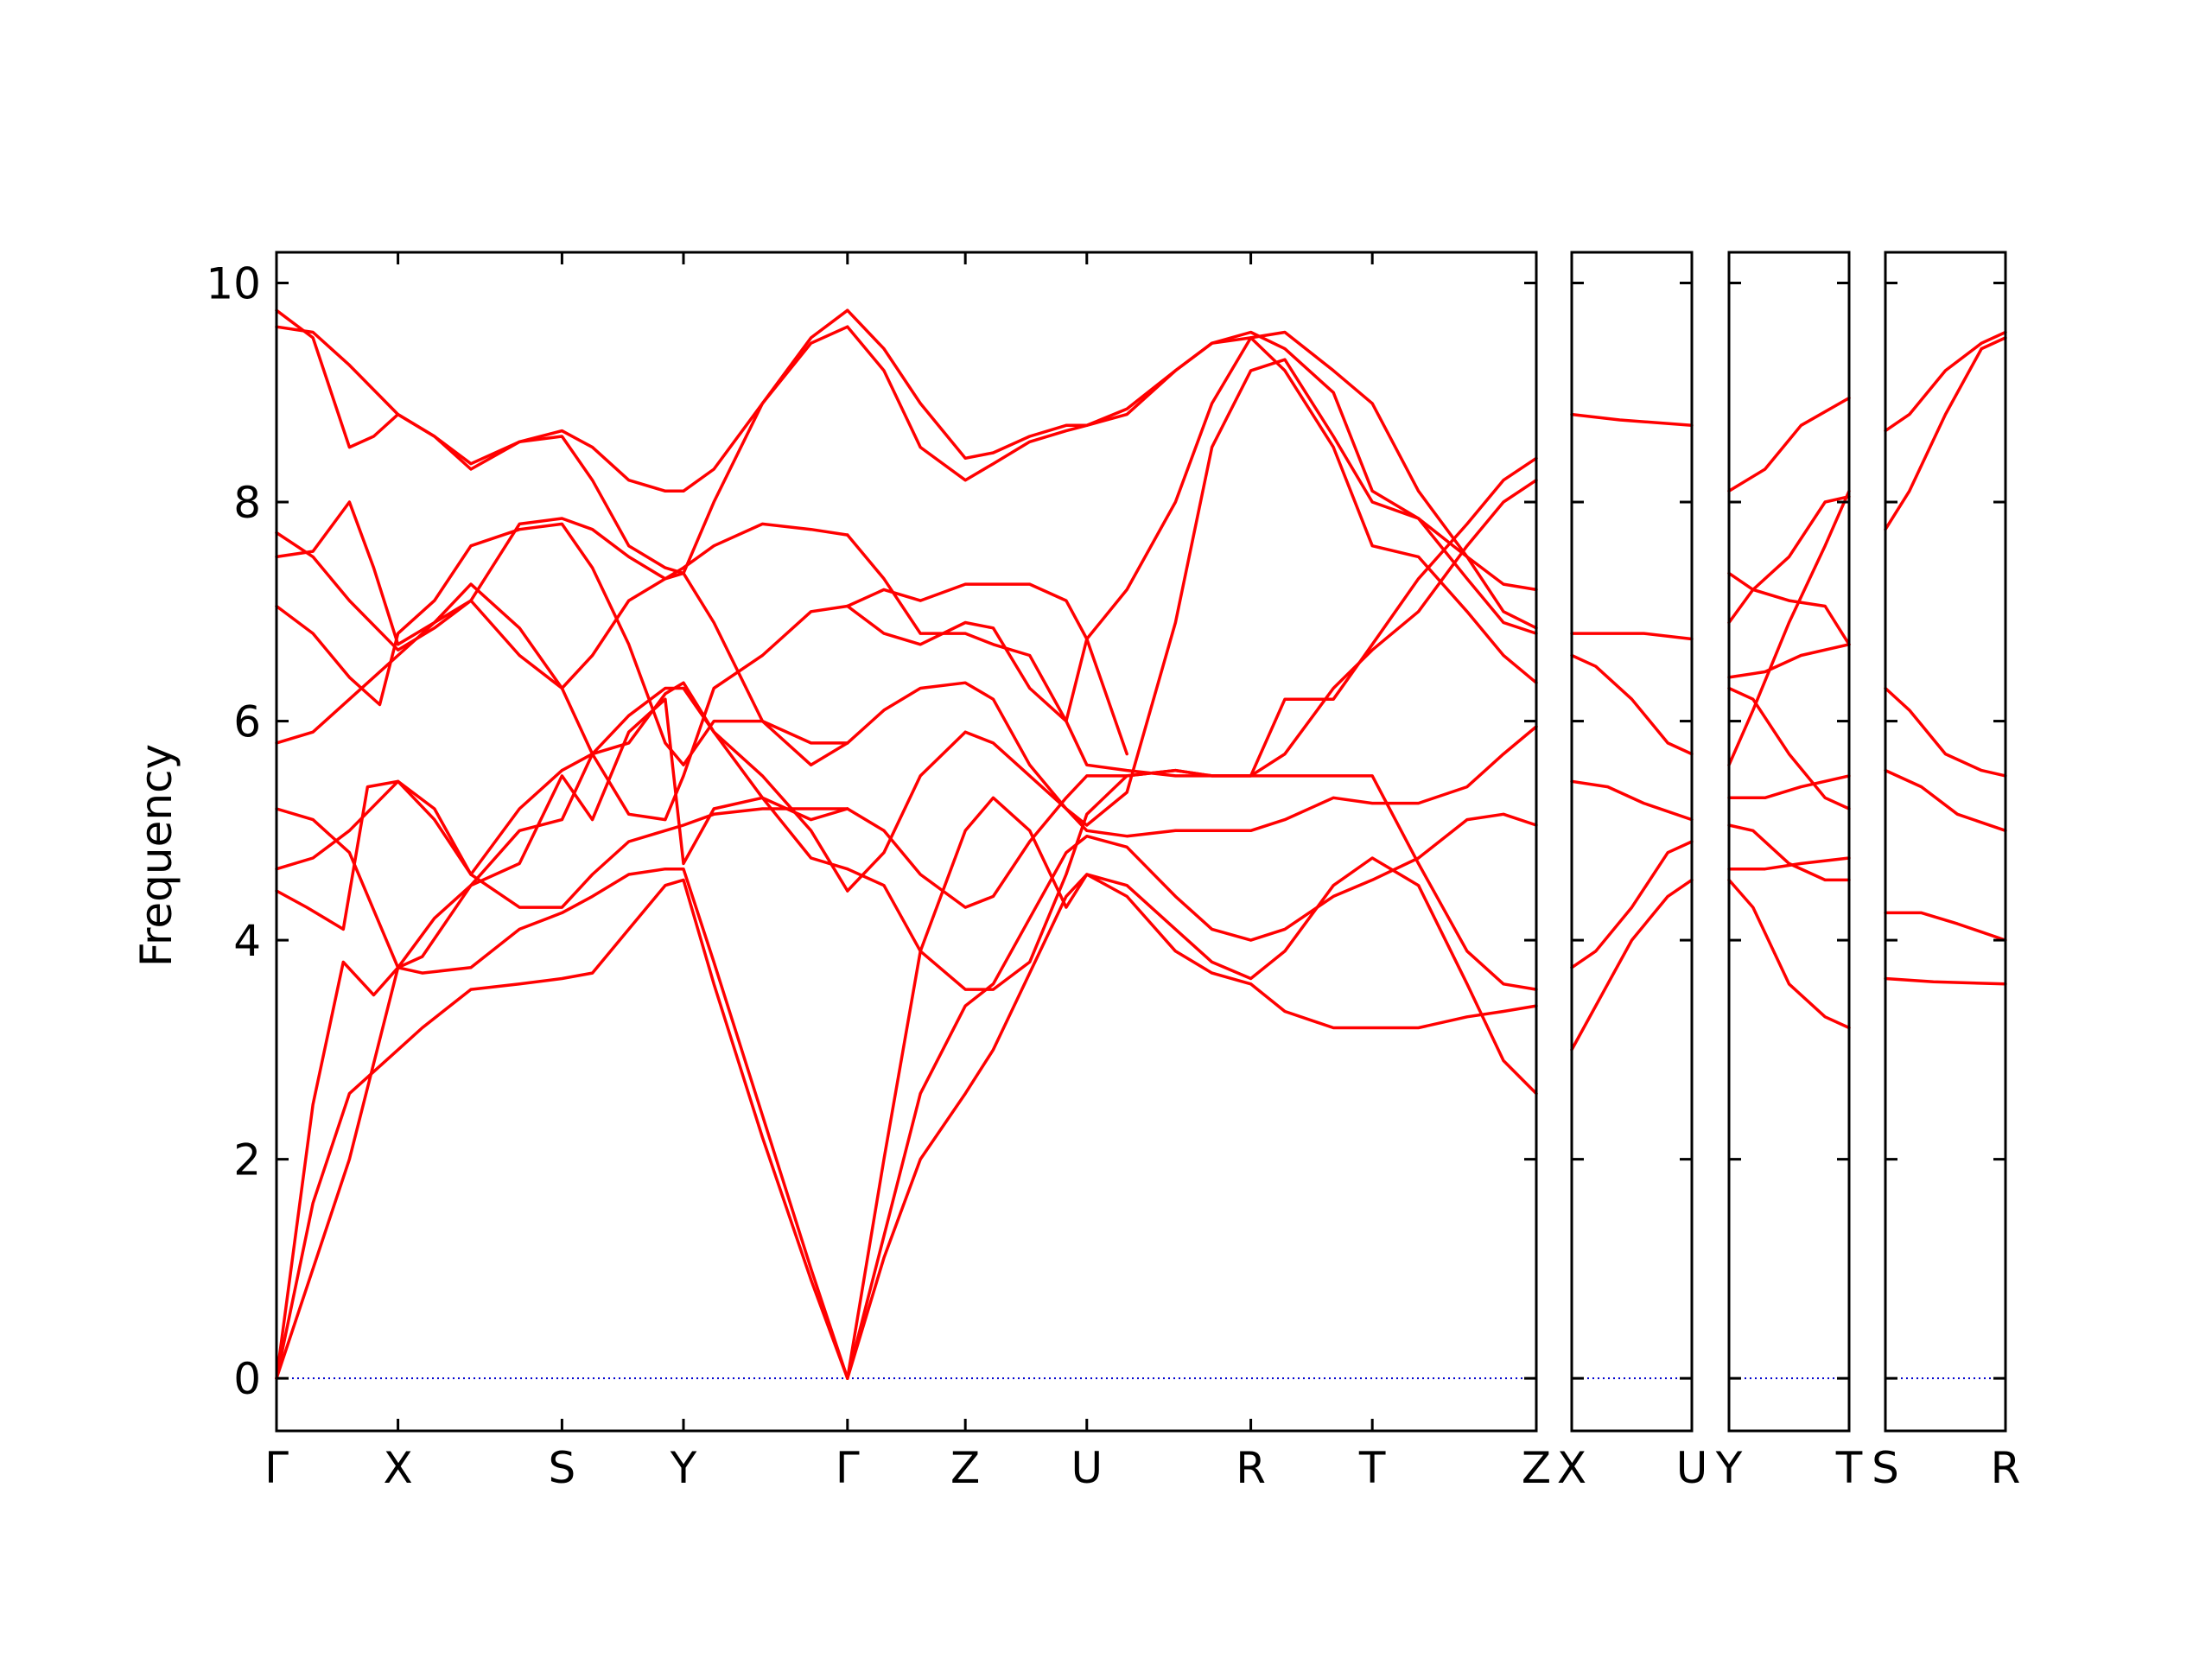  Describe the element at coordinates (233, 283) in the screenshot. I see `y-tick-label: 10` at that location.